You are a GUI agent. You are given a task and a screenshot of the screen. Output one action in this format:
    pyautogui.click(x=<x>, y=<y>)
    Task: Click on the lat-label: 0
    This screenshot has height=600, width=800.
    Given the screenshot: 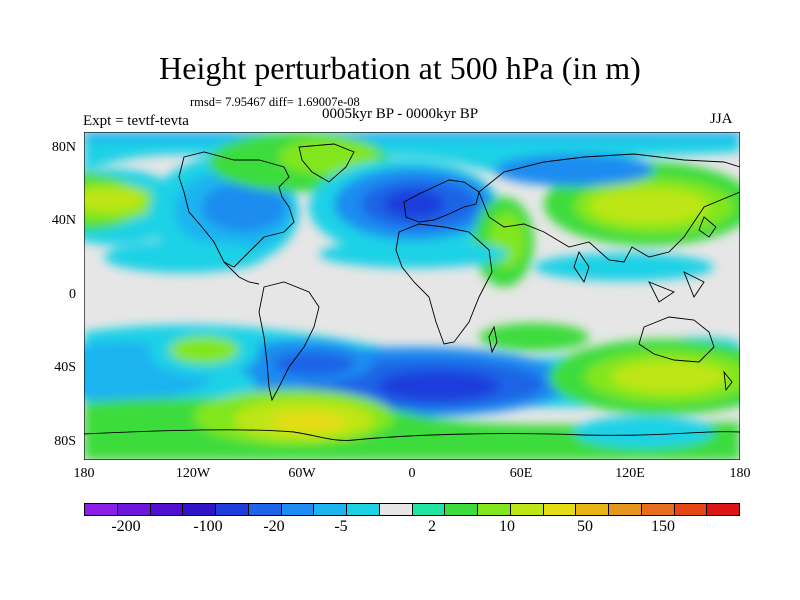 What is the action you would take?
    pyautogui.click(x=72, y=294)
    